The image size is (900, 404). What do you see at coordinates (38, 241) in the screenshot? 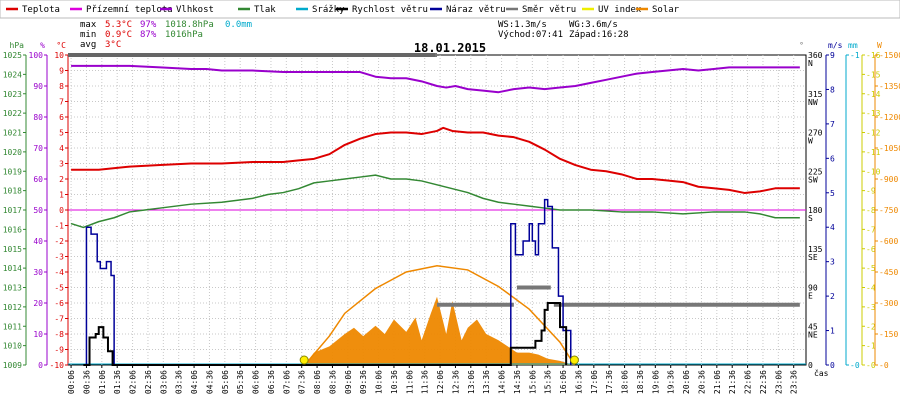
I see `humidity-axis-tick-label: 40` at bounding box center [38, 241].